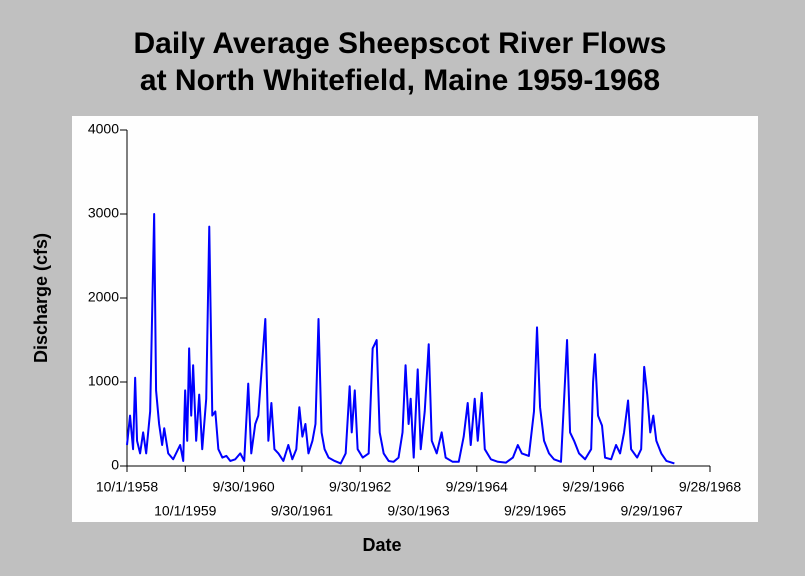 This screenshot has width=805, height=576. What do you see at coordinates (103, 213) in the screenshot?
I see `y-tick-label: 3000` at bounding box center [103, 213].